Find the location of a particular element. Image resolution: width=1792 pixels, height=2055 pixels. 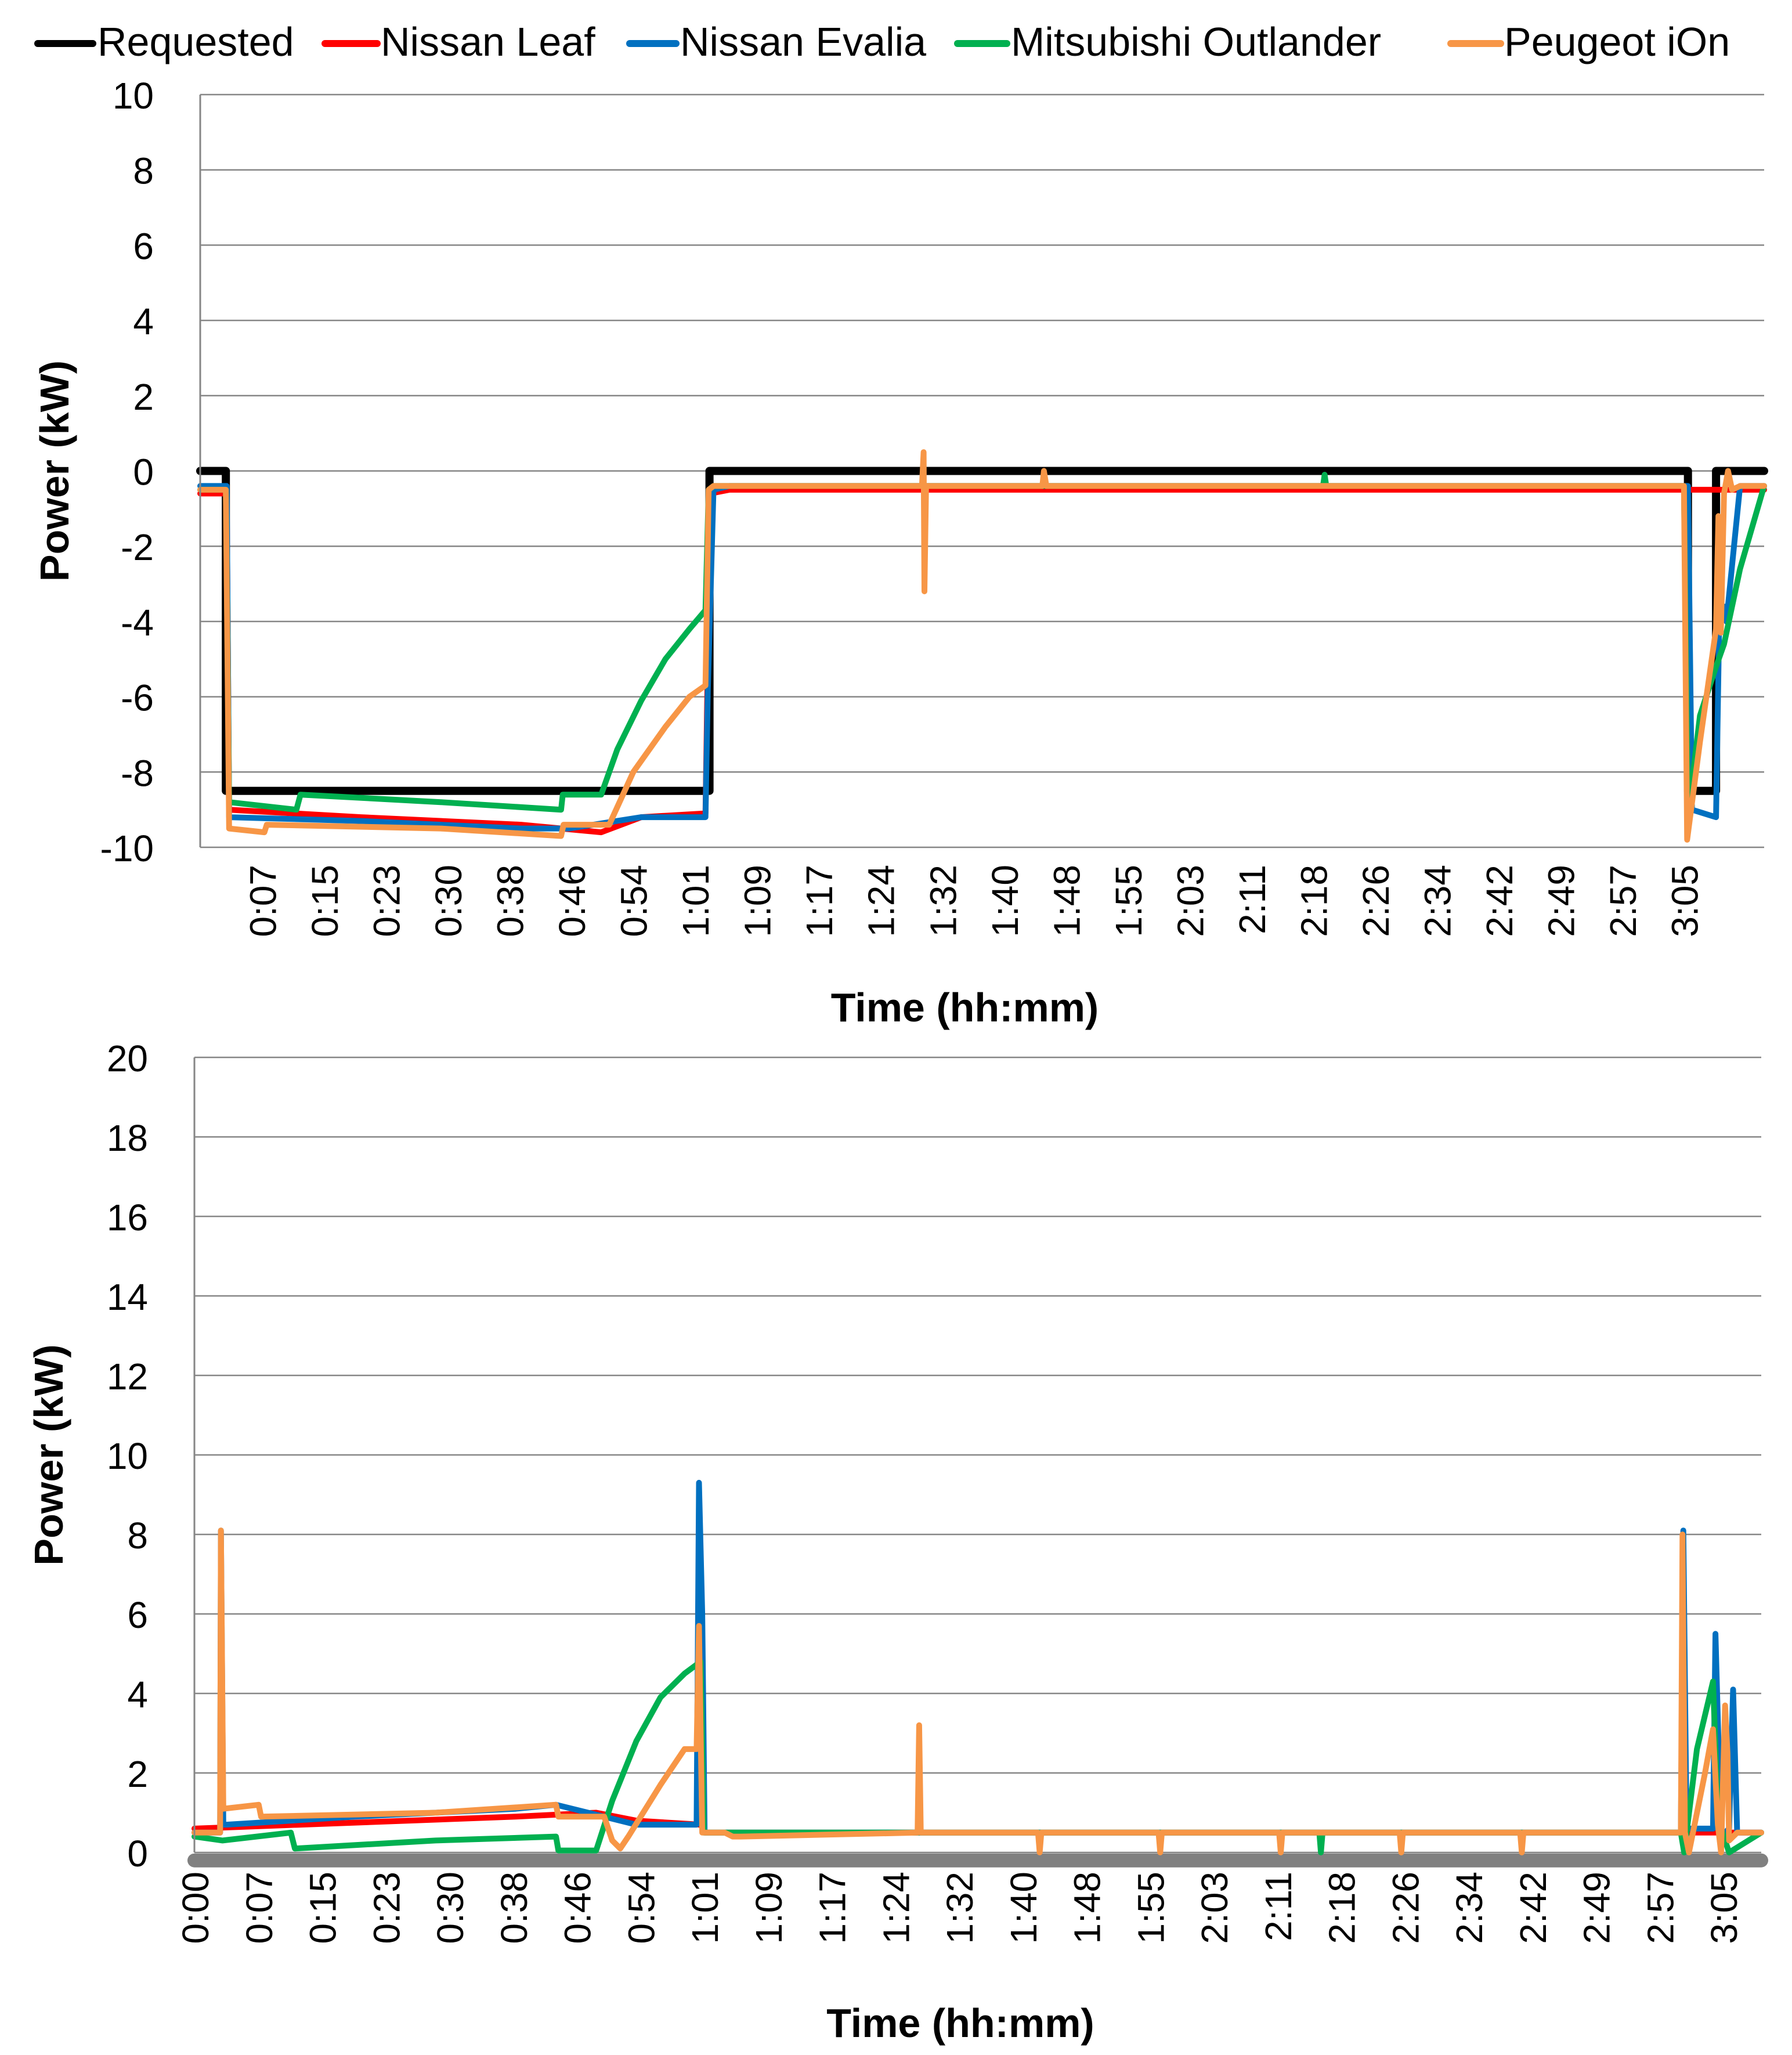

top-x-tick-label: 1:48 is located at coordinates (1067, 901).